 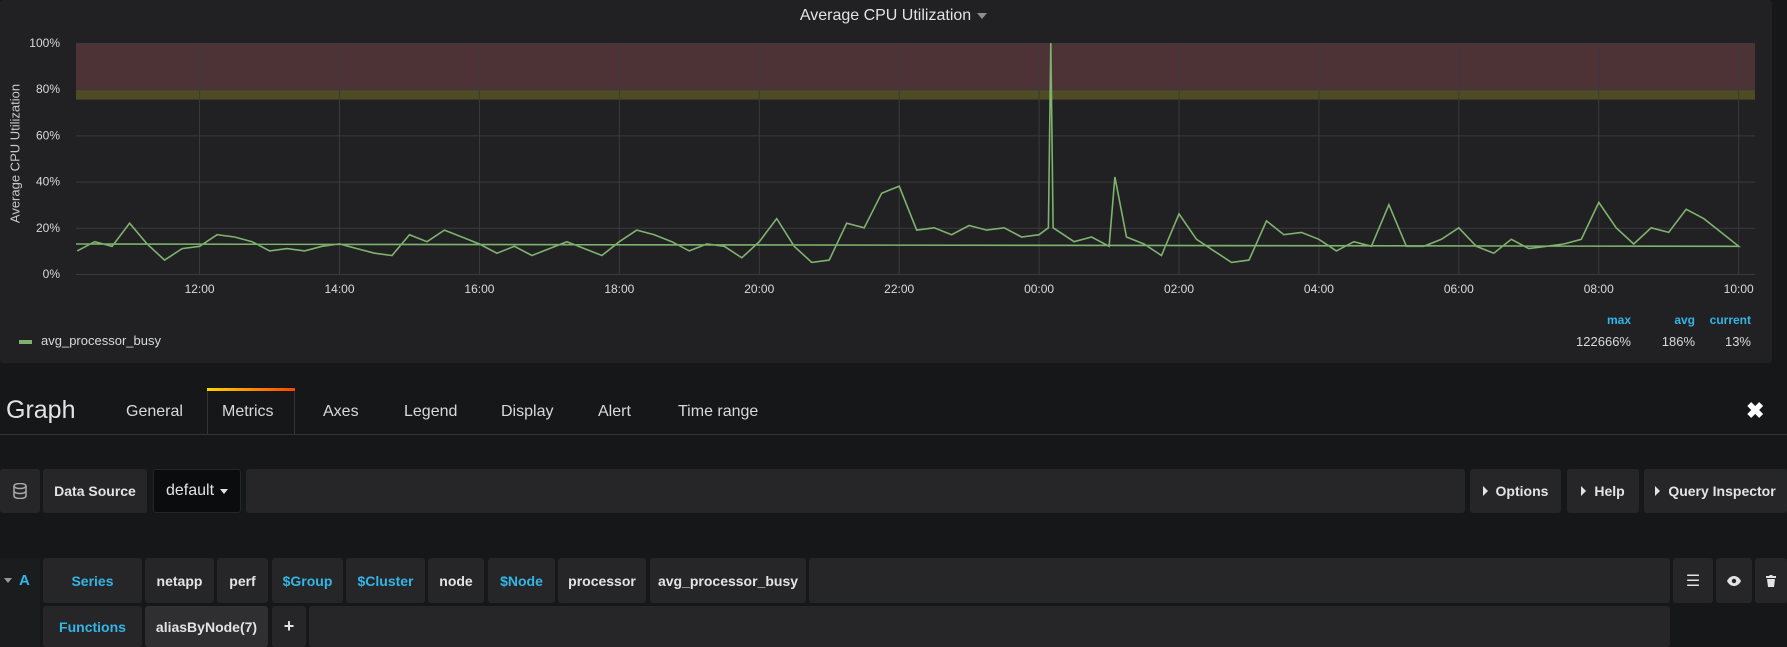 I want to click on collapse-caret-icon, so click(x=8, y=580).